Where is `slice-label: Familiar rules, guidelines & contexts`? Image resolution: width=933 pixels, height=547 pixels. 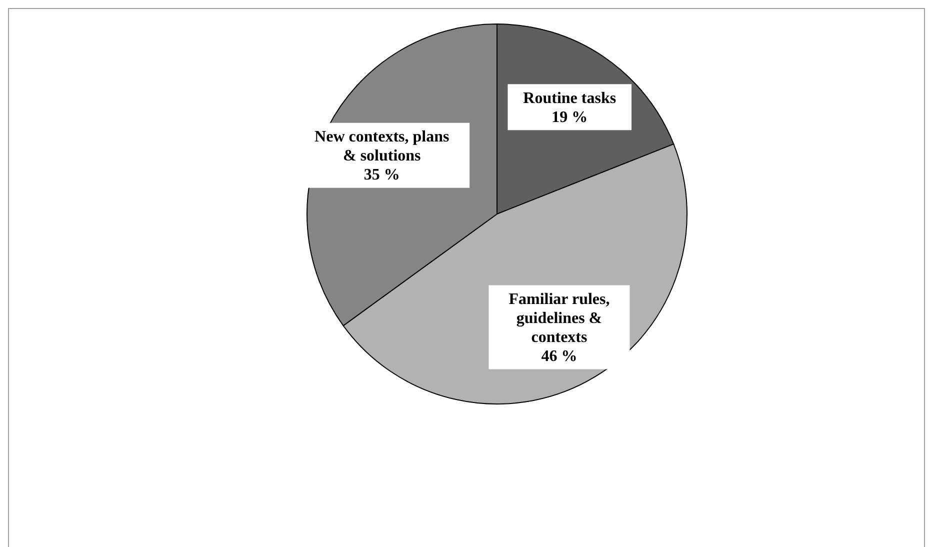 slice-label: Familiar rules, guidelines & contexts is located at coordinates (559, 318).